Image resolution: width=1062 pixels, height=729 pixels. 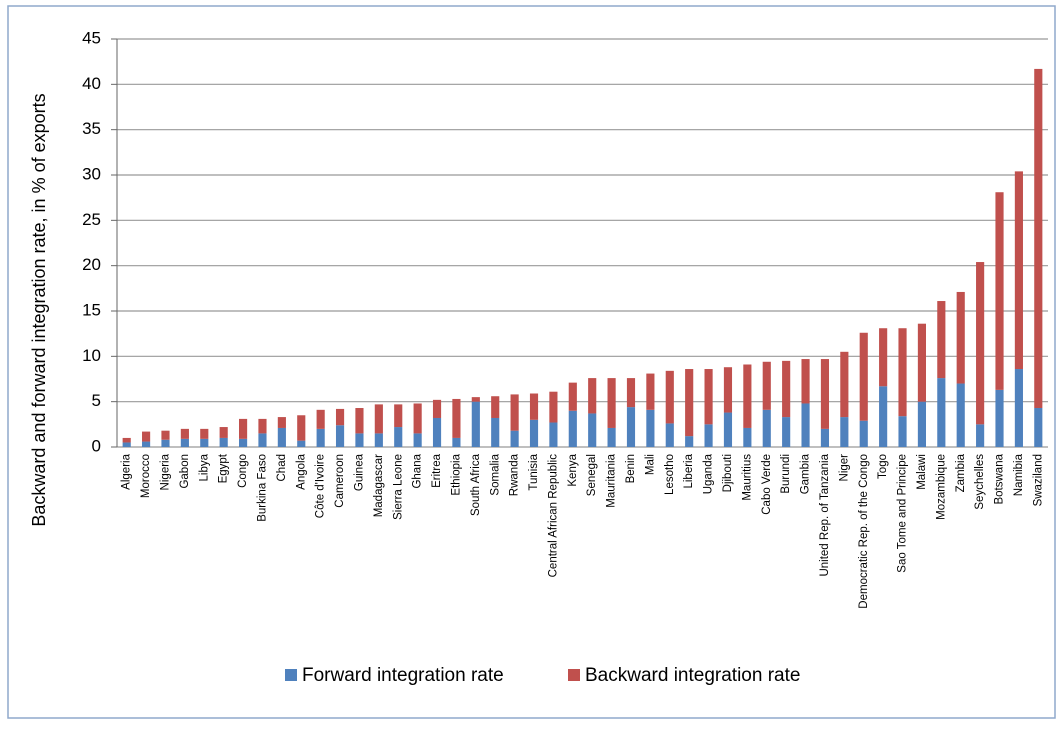 I want to click on x-tick-label: Gabon, so click(x=185, y=471).